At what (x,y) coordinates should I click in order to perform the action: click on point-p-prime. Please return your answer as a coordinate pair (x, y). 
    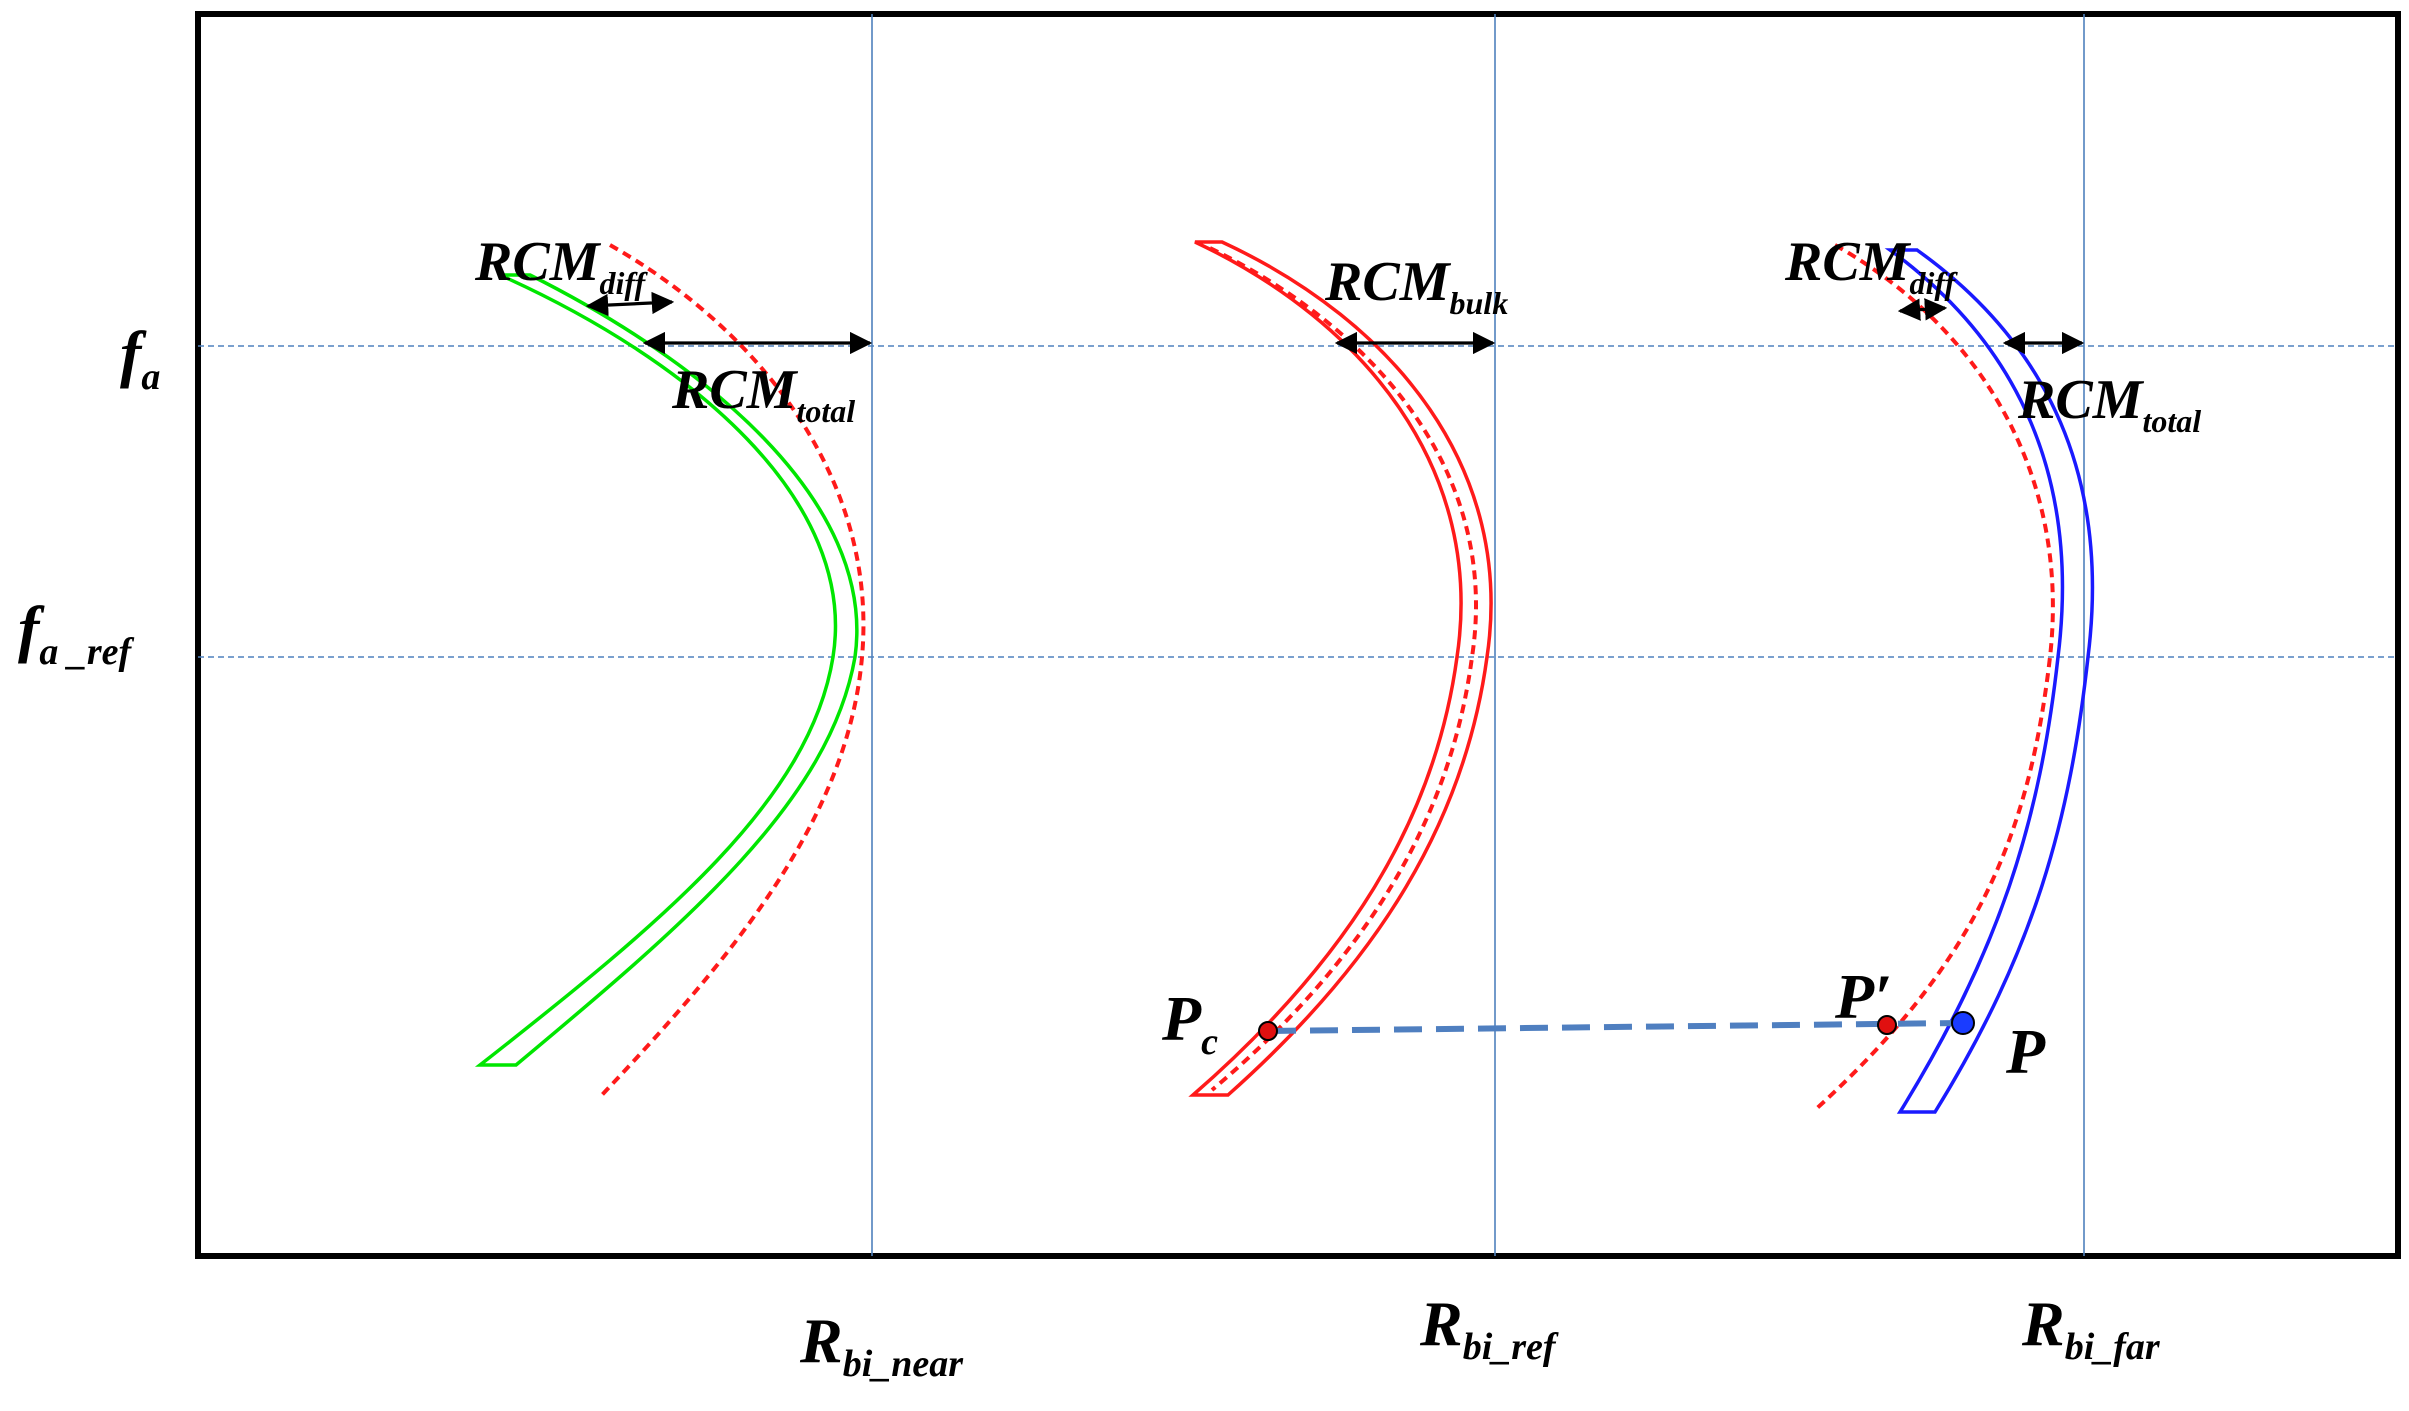
    Looking at the image, I should click on (1887, 1025).